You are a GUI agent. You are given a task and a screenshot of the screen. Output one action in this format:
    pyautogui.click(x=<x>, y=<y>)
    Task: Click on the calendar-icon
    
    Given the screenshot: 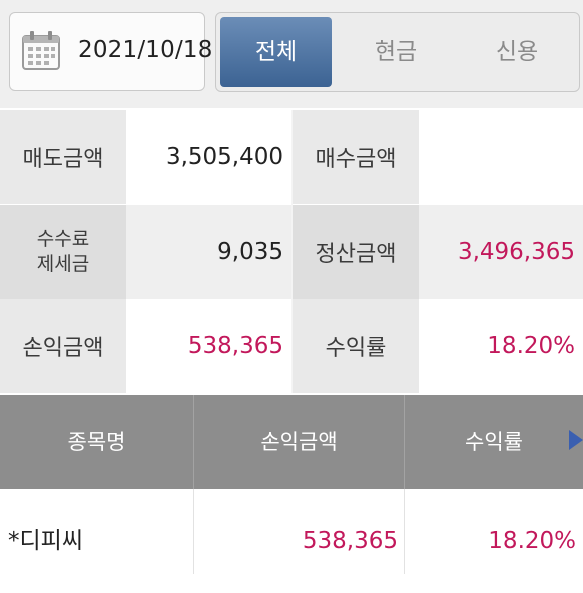 What is the action you would take?
    pyautogui.click(x=41, y=50)
    